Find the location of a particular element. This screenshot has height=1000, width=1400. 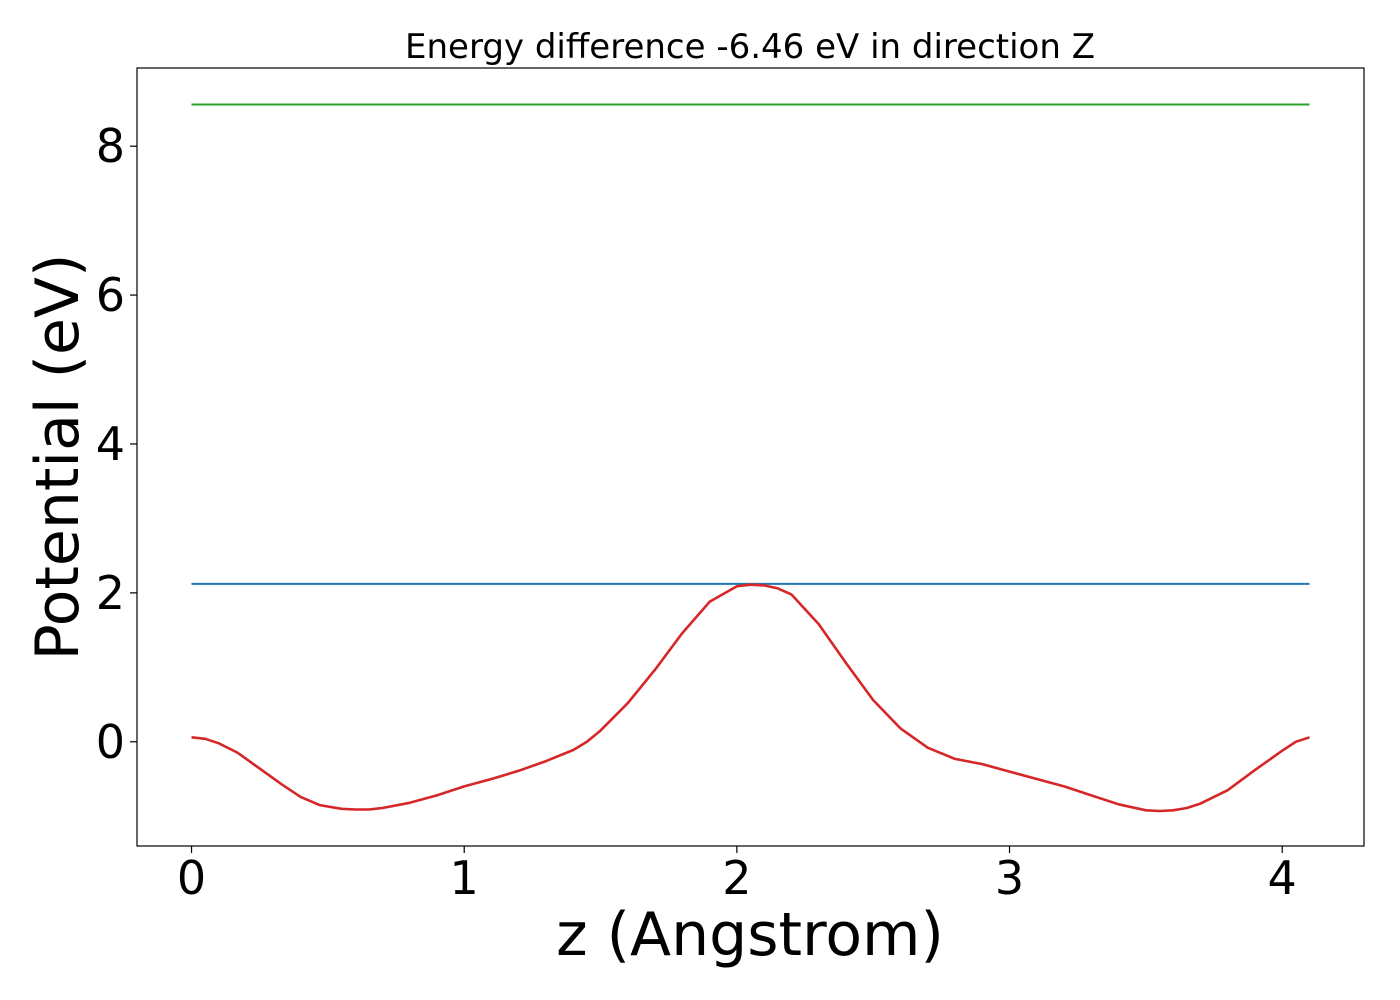

y-axis-label: Potential (eV) is located at coordinates (58, 457).